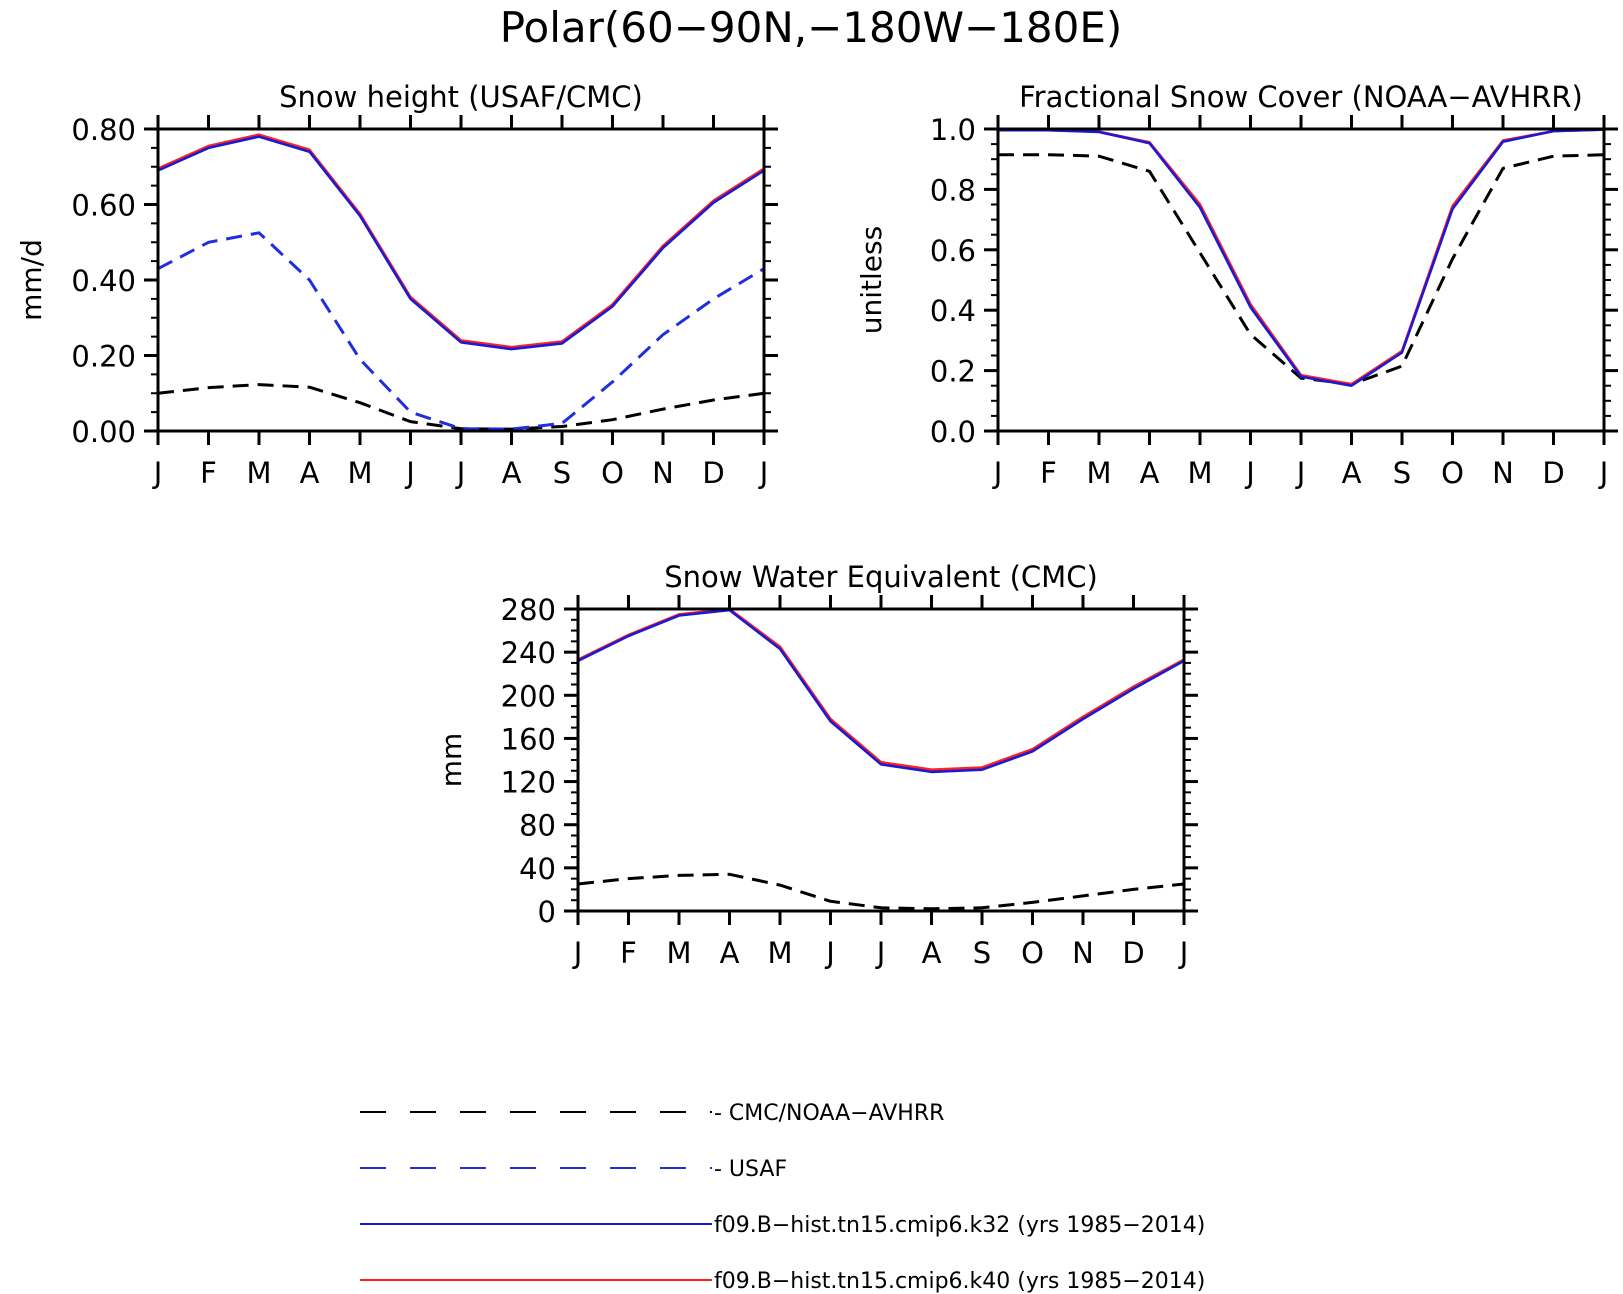 The image size is (1623, 1294). I want to click on panel-title: Snow height (USAF/CMC), so click(461, 97).